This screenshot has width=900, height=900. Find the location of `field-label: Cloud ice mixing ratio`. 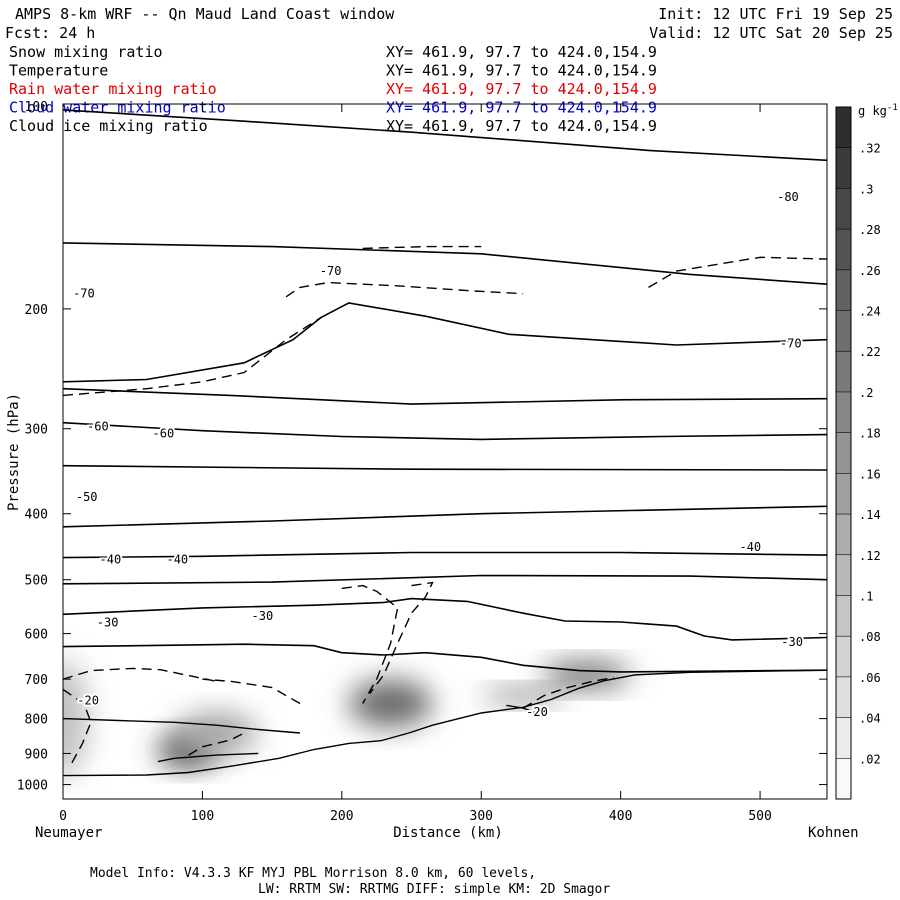

field-label: Cloud ice mixing ratio is located at coordinates (108, 126).